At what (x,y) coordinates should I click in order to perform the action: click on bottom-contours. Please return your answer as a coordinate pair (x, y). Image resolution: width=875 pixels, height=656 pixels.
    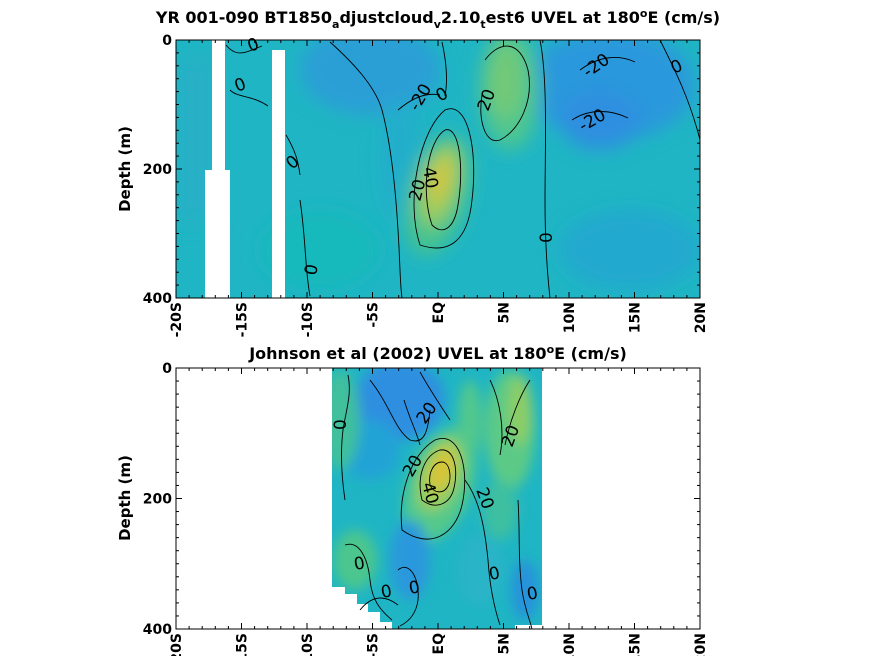
    Looking at the image, I should click on (437, 500).